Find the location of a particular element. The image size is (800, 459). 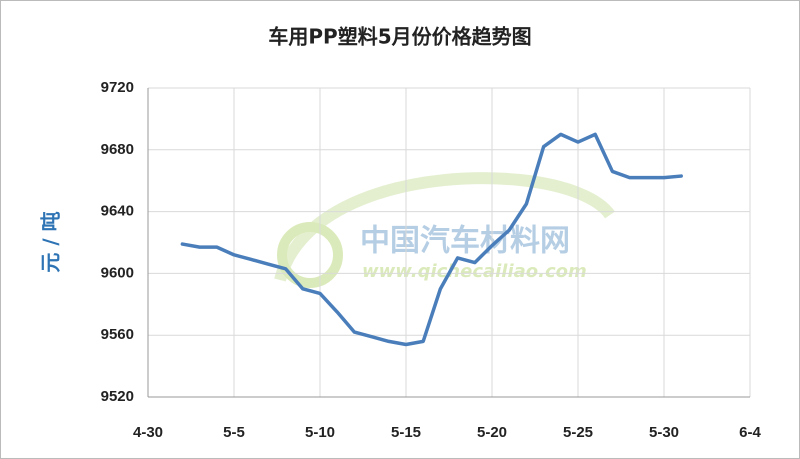

x-tick-label: 5-20 is located at coordinates (492, 432).